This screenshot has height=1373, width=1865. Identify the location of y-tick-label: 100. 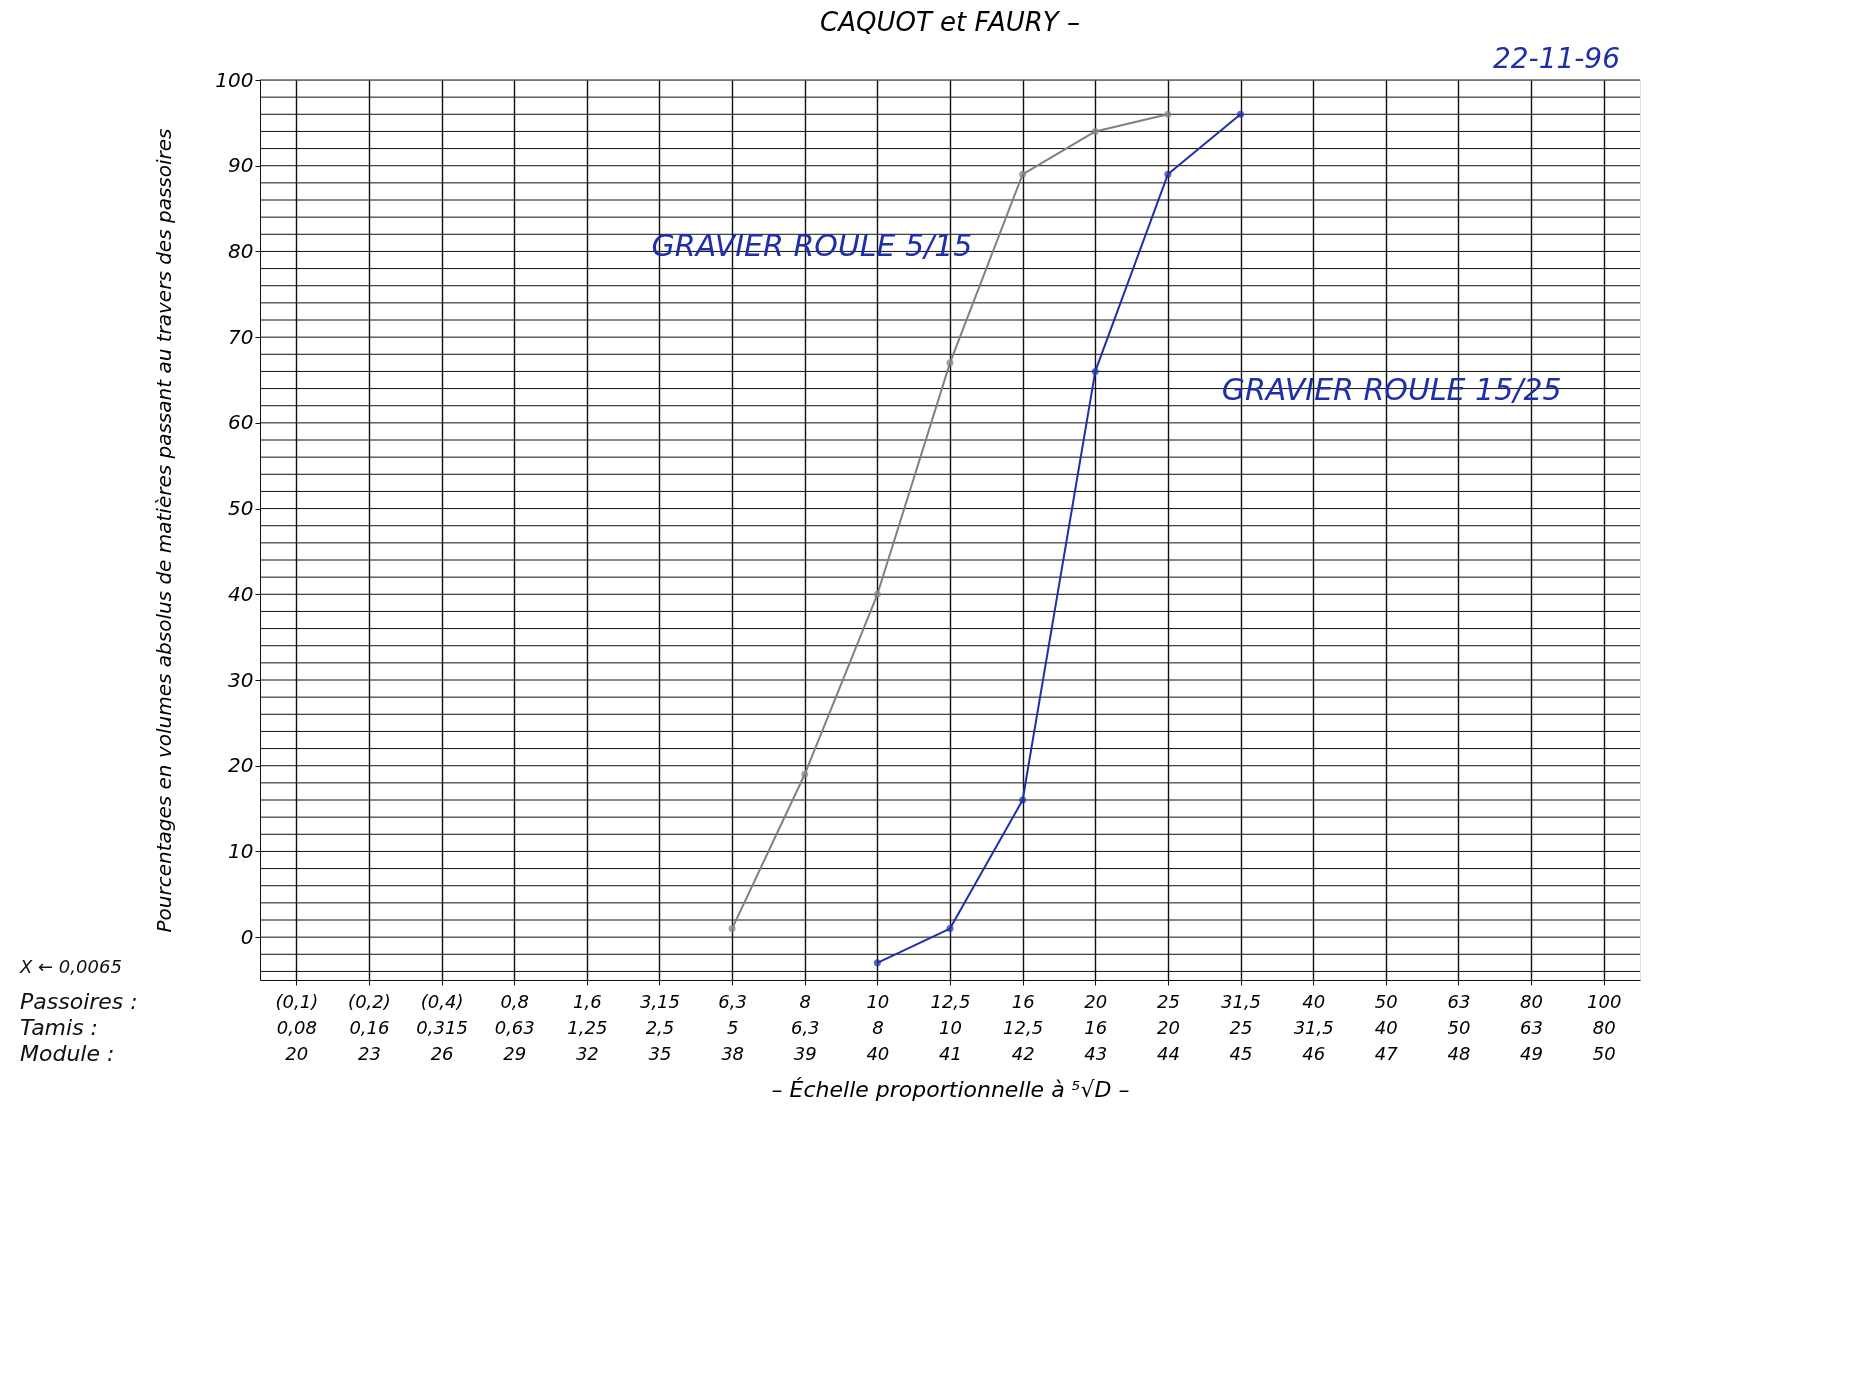
(234, 79).